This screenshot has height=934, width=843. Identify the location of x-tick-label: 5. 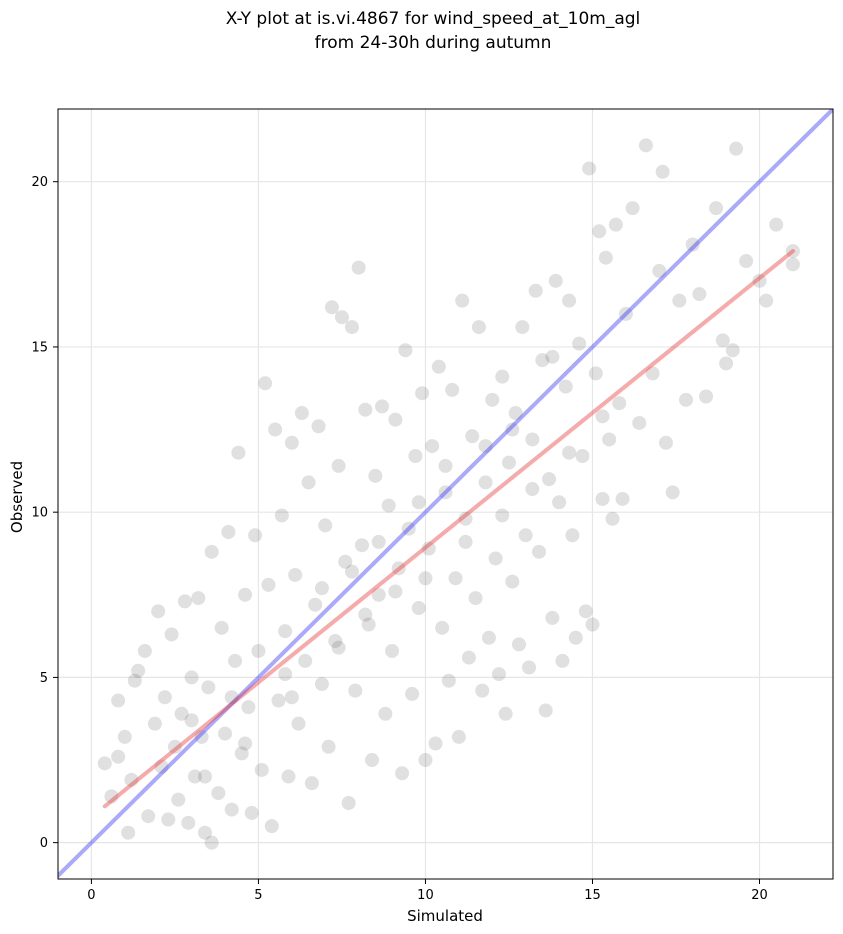
(258, 895).